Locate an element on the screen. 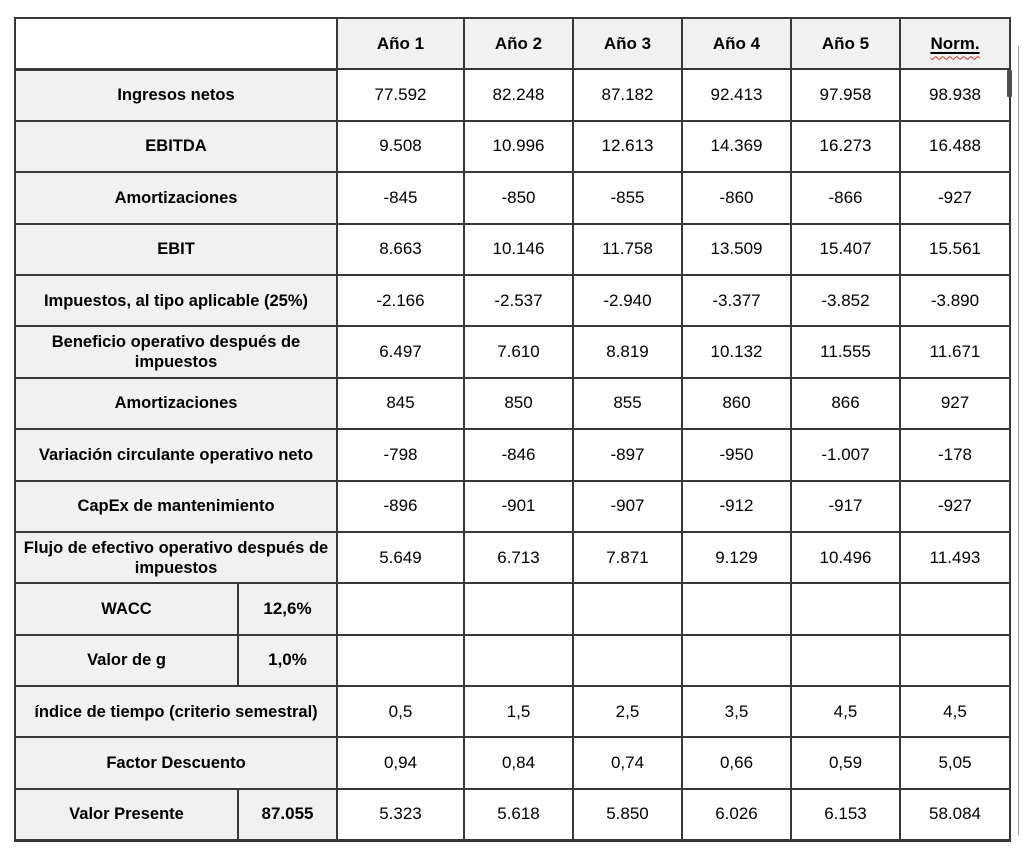  table-row: Amortizaciones -845 -850 -855 -860 -866 -927 is located at coordinates (512, 198).